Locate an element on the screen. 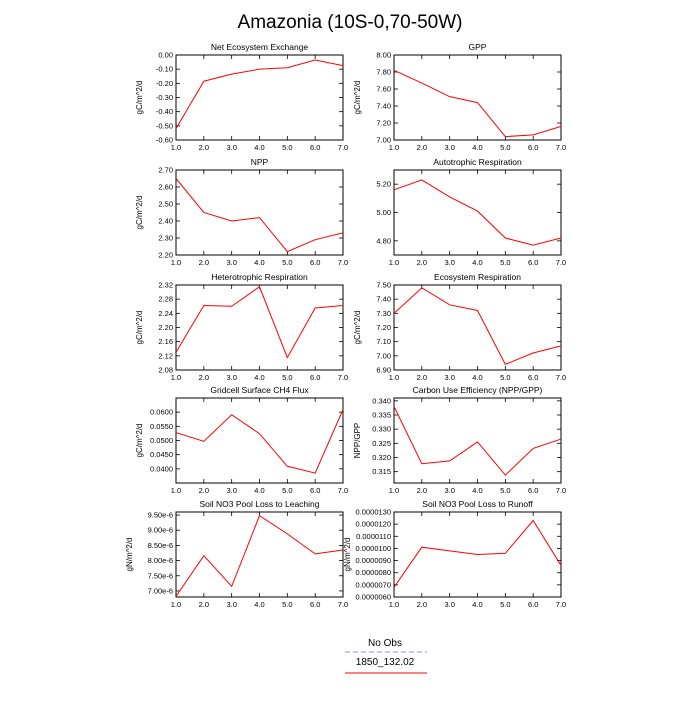  y-tick-label: 0.0000070 is located at coordinates (373, 584).